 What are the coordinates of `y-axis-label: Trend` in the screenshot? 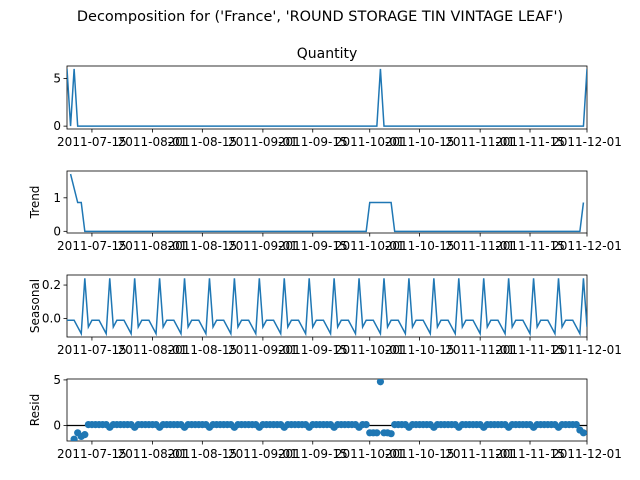 It's located at (35, 203).